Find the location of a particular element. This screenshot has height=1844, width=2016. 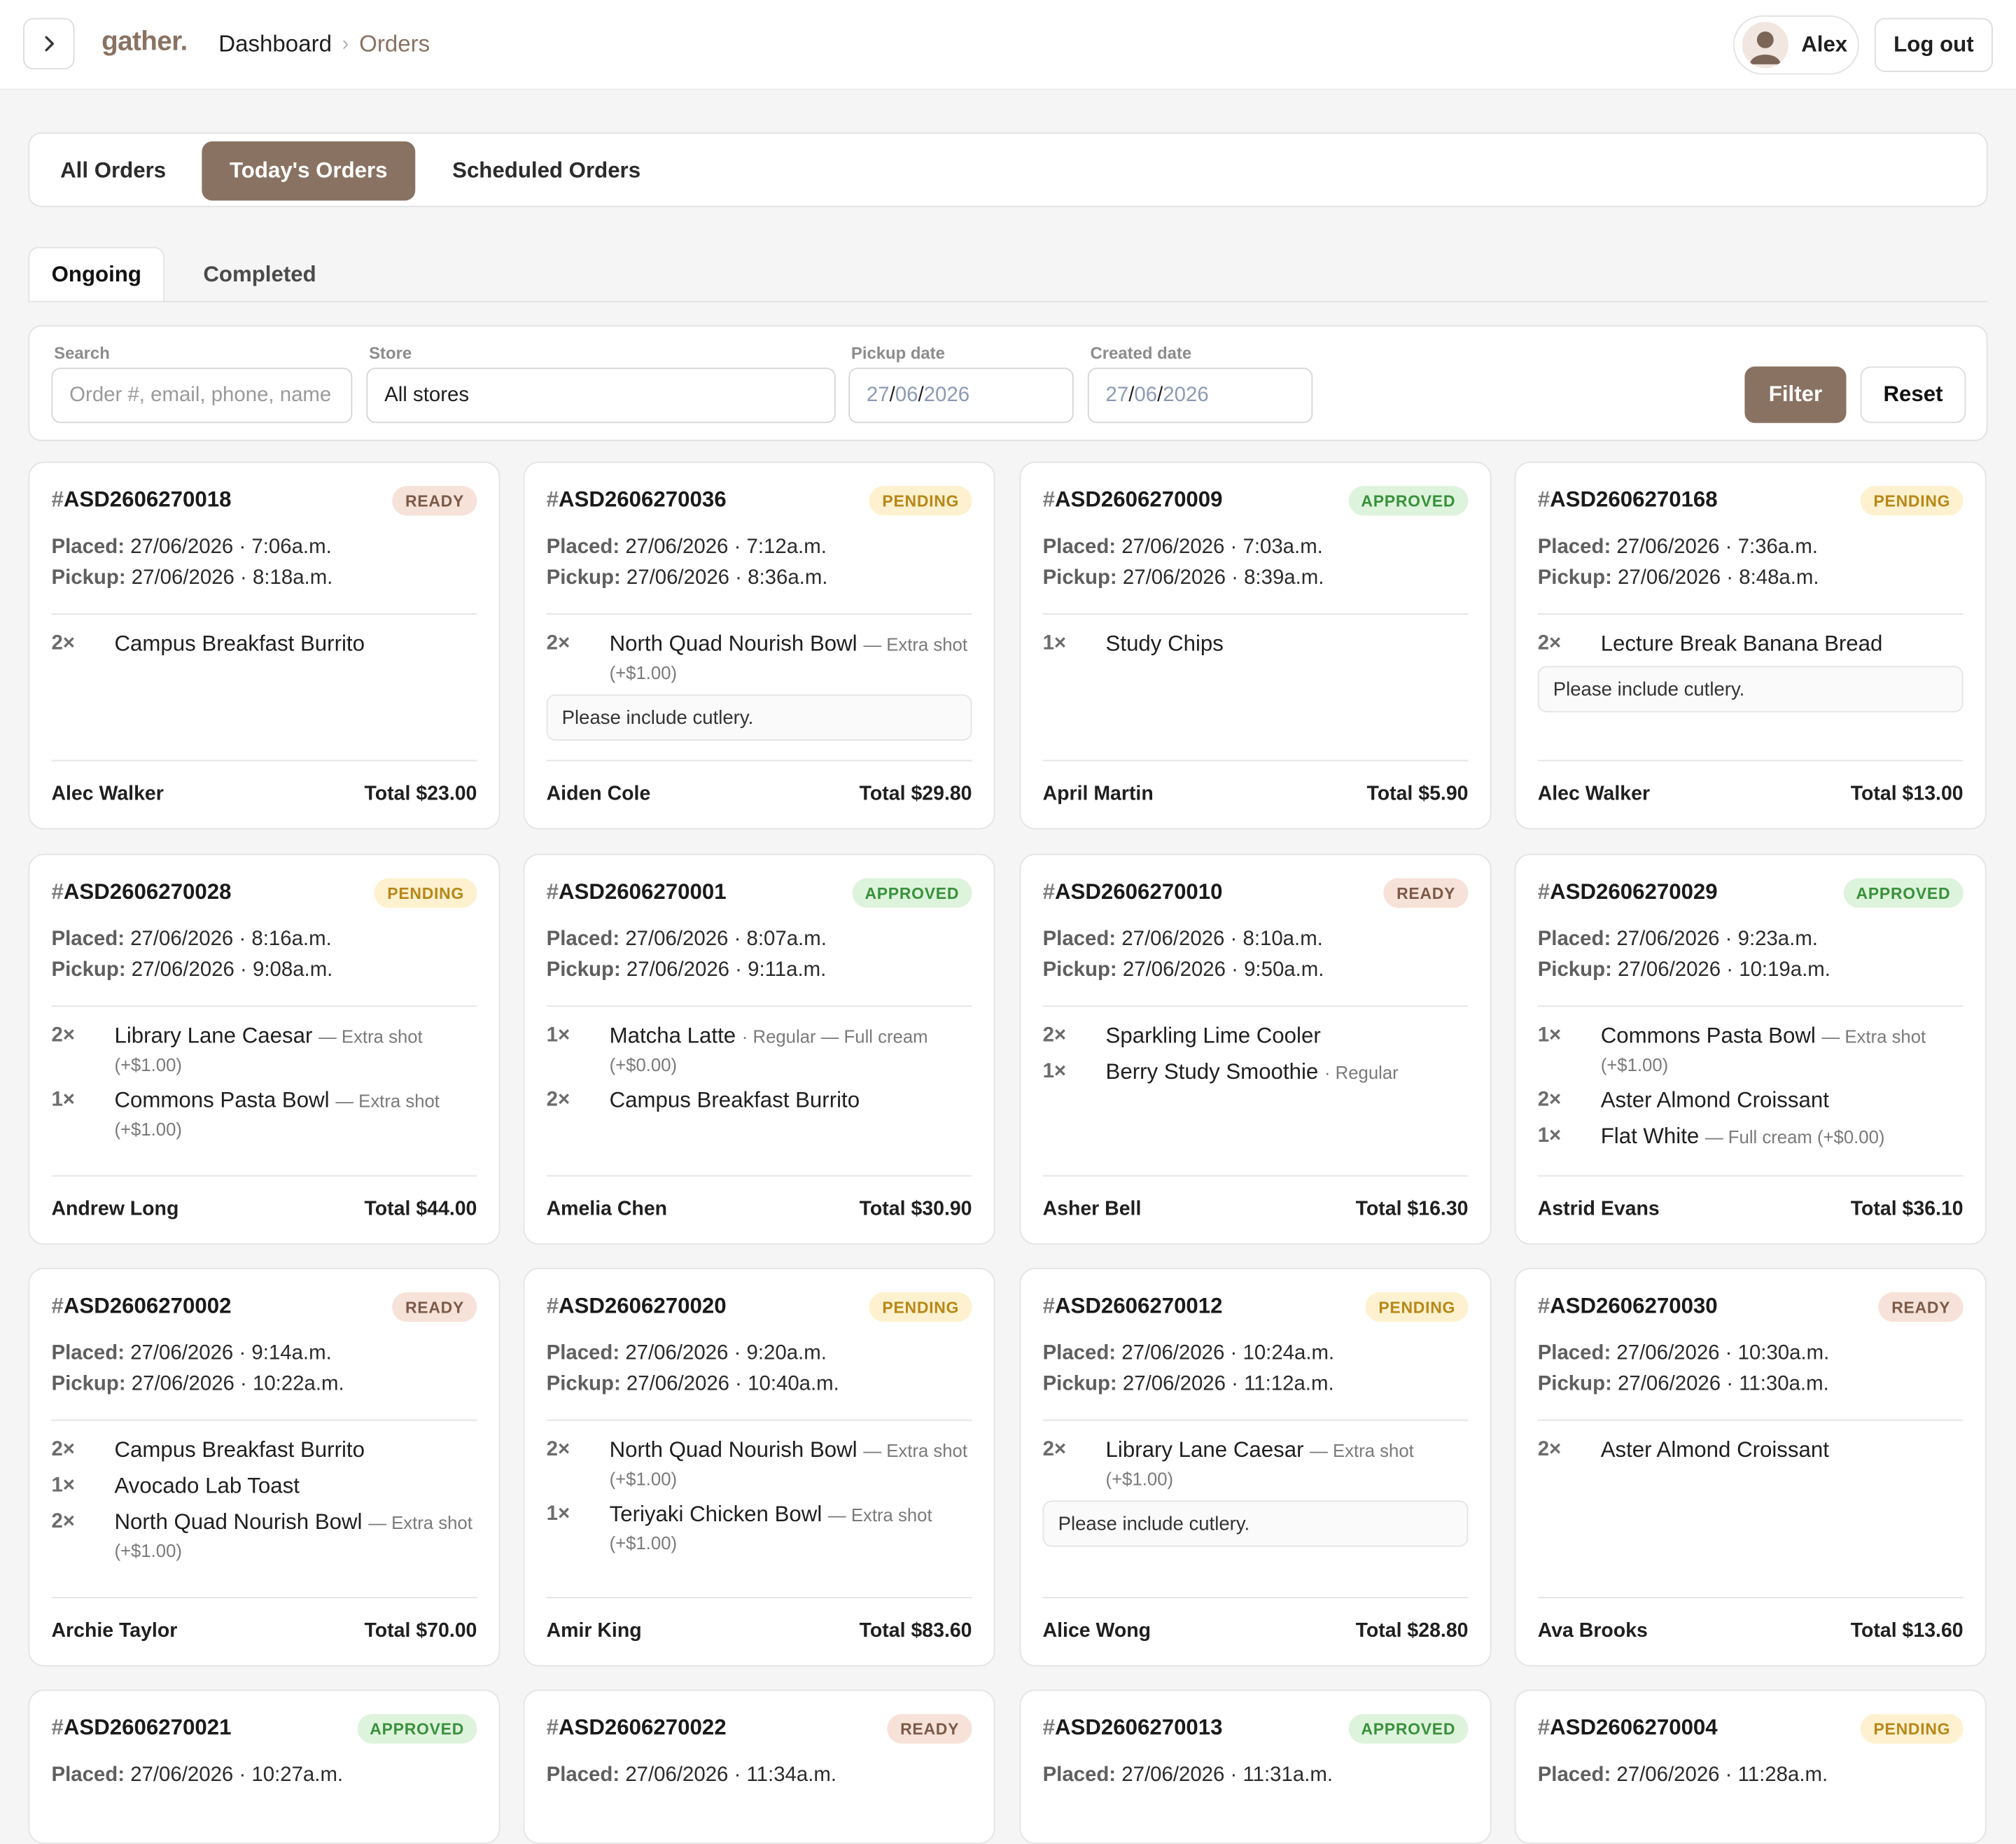

subtab-ongoing: Ongoing is located at coordinates (96, 274).